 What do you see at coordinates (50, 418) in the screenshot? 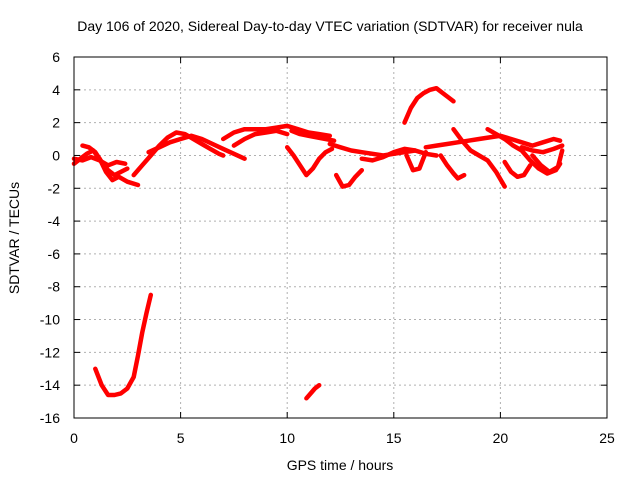
I see `y-tick-label: -16` at bounding box center [50, 418].